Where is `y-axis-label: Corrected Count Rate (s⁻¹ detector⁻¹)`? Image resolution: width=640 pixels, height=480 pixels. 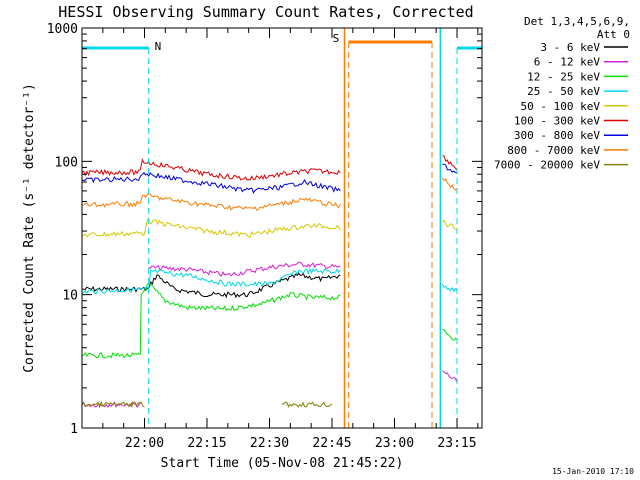 y-axis-label: Corrected Count Rate (s⁻¹ detector⁻¹) is located at coordinates (29, 228).